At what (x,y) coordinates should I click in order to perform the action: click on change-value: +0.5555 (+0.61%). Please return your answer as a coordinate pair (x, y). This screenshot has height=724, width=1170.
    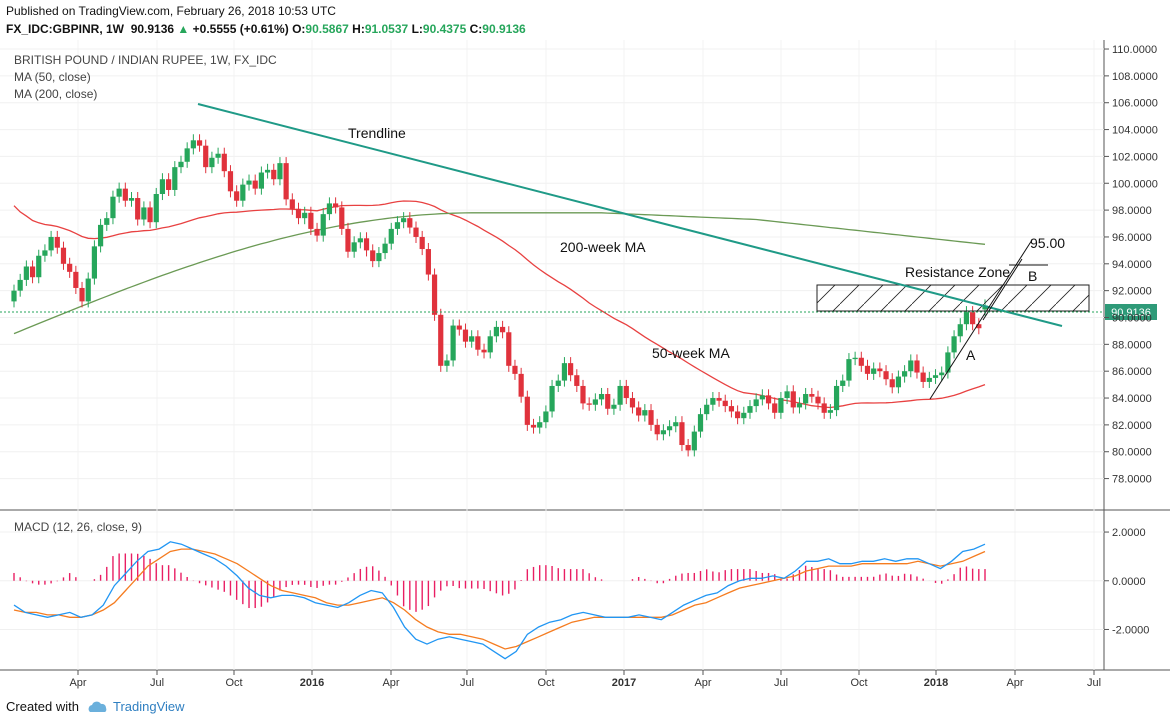
    Looking at the image, I should click on (240, 29).